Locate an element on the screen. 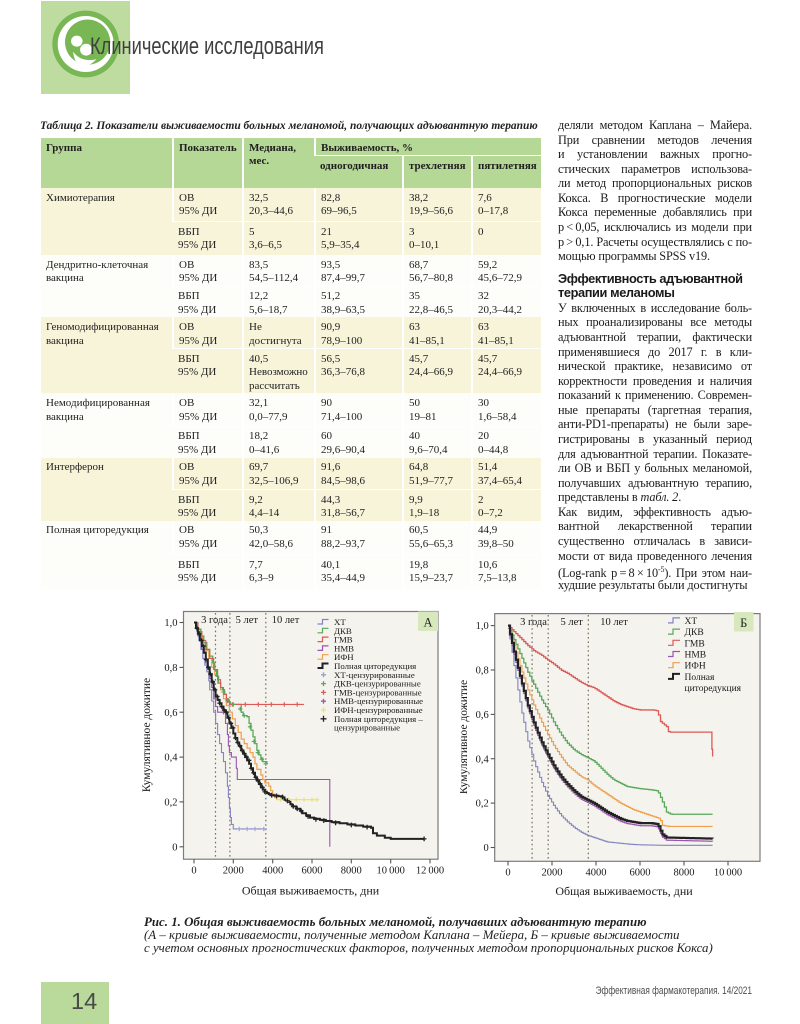 This screenshot has height=1024, width=800. svg-text: Полная is located at coordinates (700, 678).